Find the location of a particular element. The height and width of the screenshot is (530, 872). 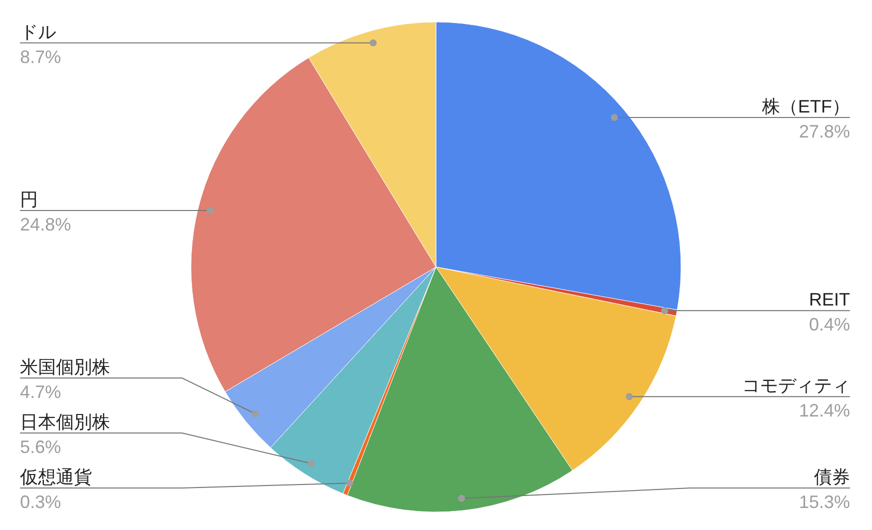

data-label: 12.4% is located at coordinates (824, 410).